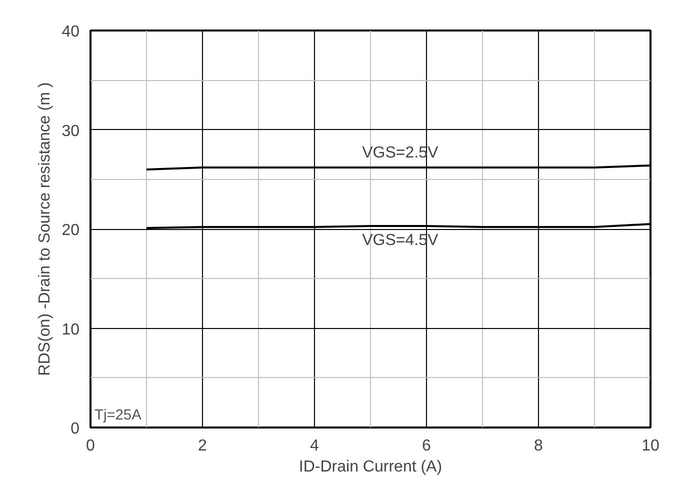 Image resolution: width=675 pixels, height=492 pixels. What do you see at coordinates (315, 446) in the screenshot?
I see `x-tick-label: 4` at bounding box center [315, 446].